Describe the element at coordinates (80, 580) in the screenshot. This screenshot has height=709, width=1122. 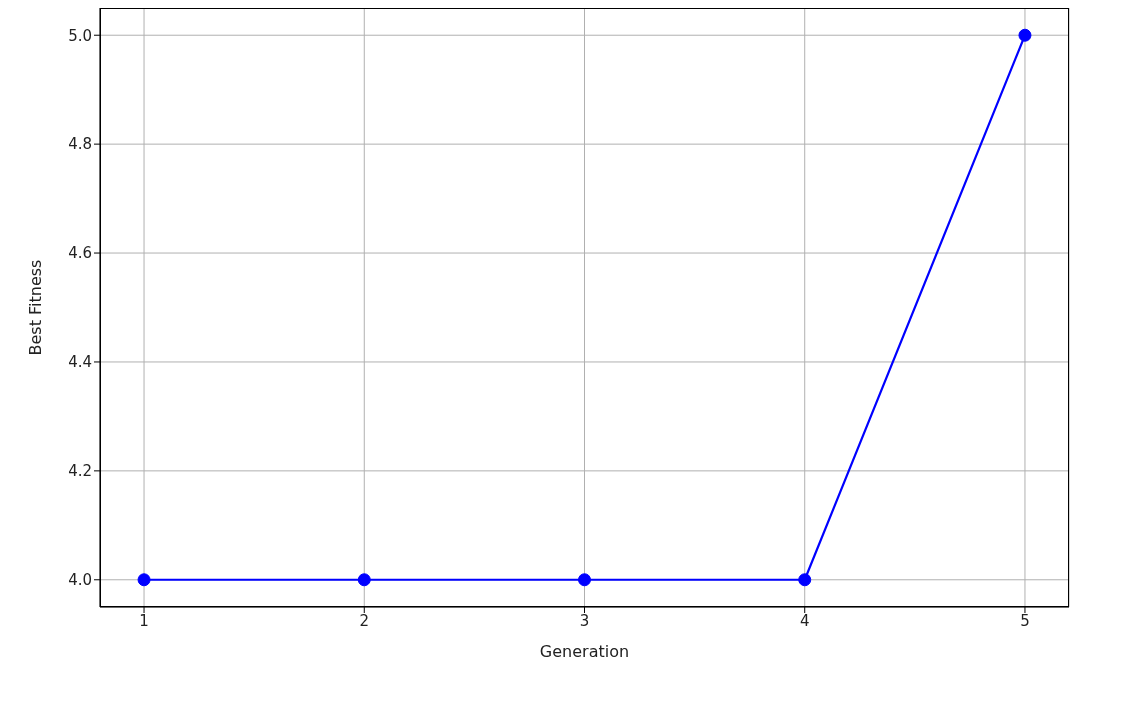
I see `y-tick-label: 4.0` at that location.